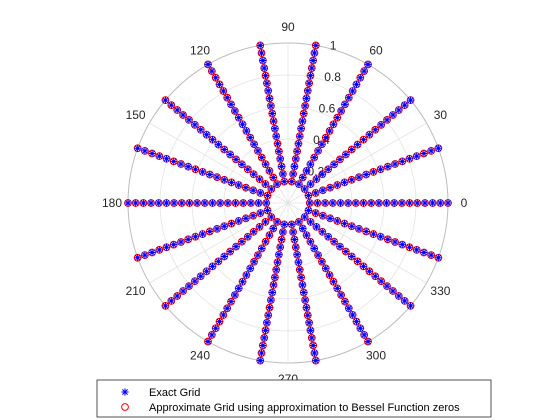 Image resolution: width=560 pixels, height=420 pixels. I want to click on theta-tick-label: 240, so click(200, 355).